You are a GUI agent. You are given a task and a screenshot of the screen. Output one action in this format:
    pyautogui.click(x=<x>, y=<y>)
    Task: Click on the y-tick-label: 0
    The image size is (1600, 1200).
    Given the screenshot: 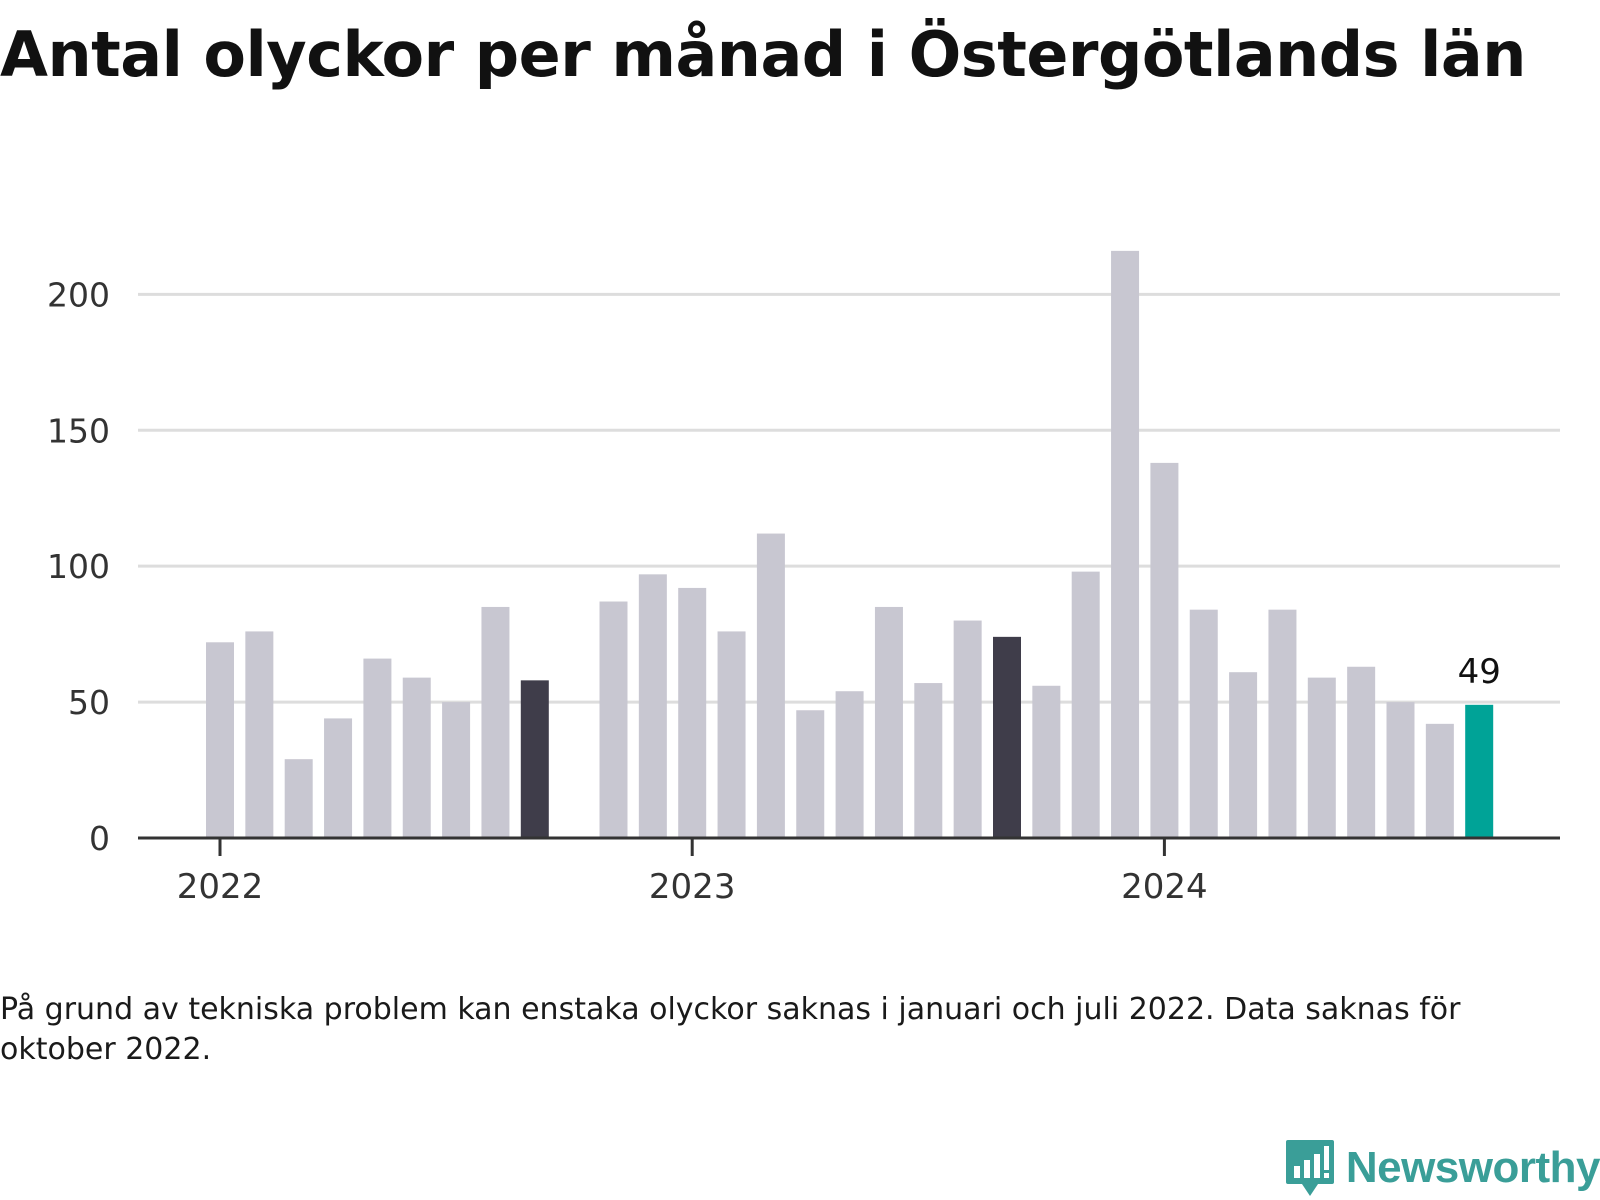 What is the action you would take?
    pyautogui.click(x=99, y=838)
    